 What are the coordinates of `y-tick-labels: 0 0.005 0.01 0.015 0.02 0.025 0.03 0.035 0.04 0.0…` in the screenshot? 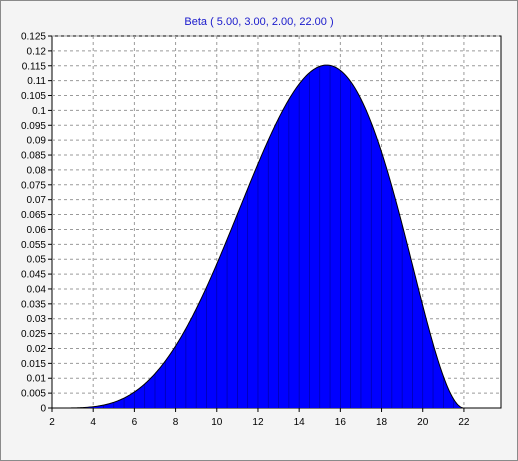 It's located at (36, 223).